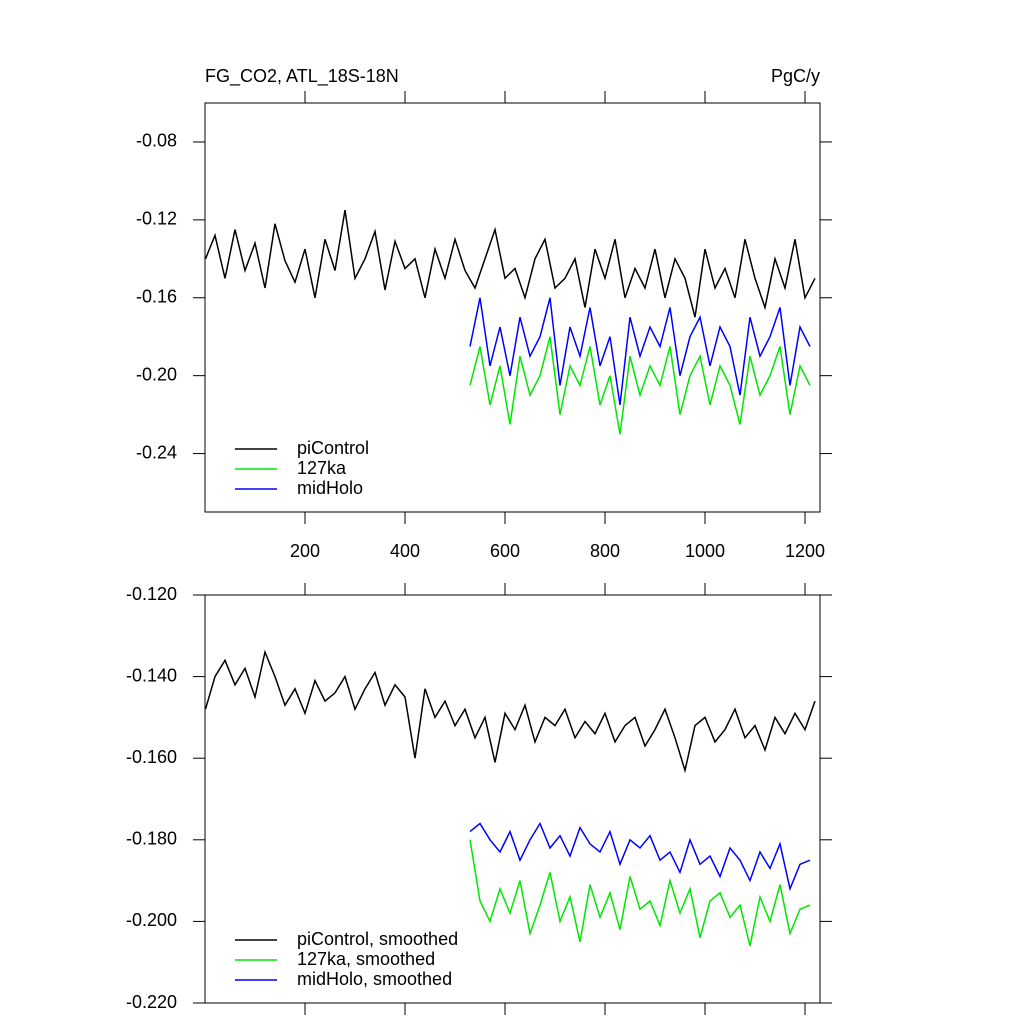 The height and width of the screenshot is (1024, 1024). What do you see at coordinates (151, 594) in the screenshot?
I see `y-tick-label: -0.120` at bounding box center [151, 594].